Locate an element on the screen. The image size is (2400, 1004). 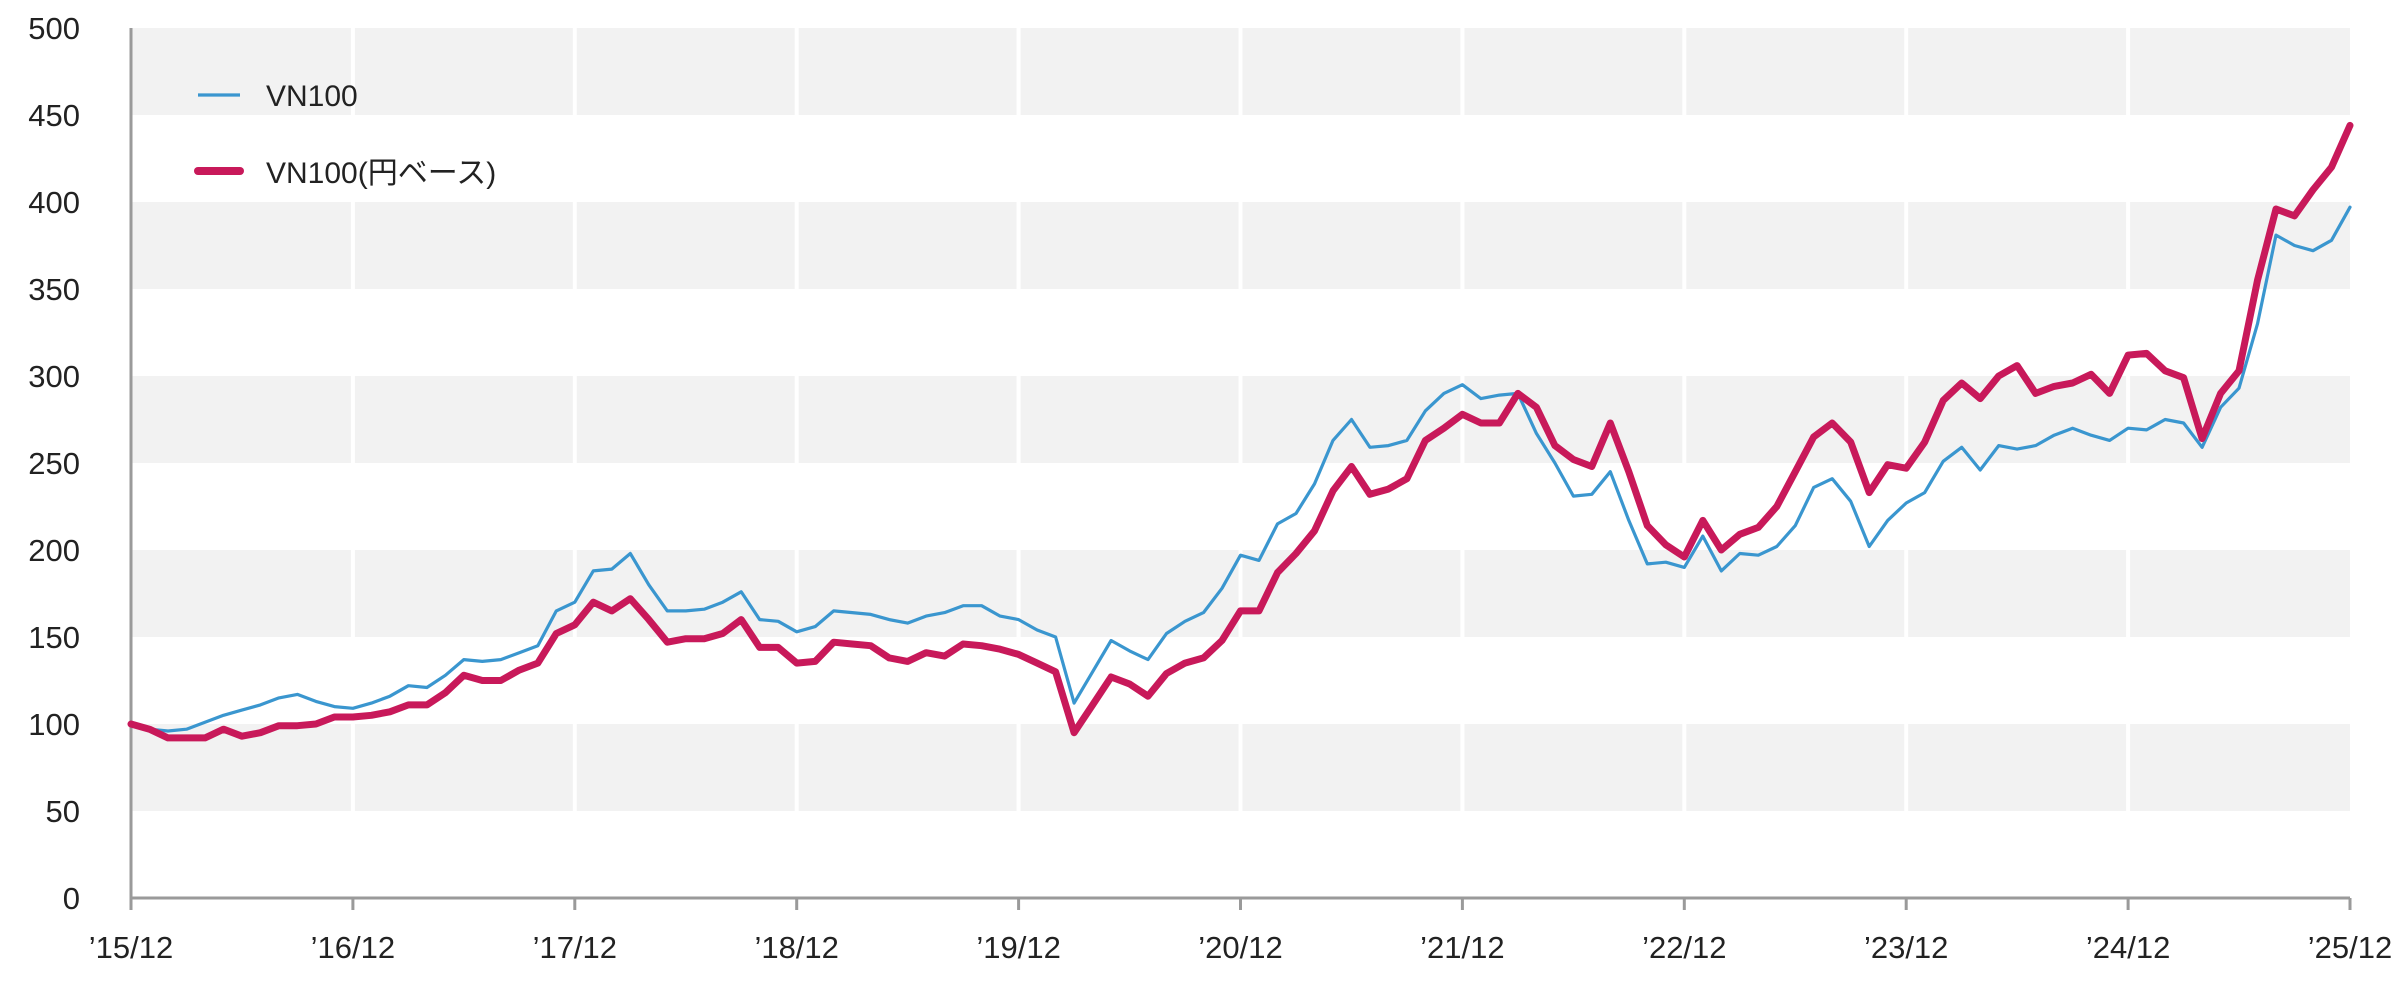
x-tick-label: ’16/12 is located at coordinates (353, 947).